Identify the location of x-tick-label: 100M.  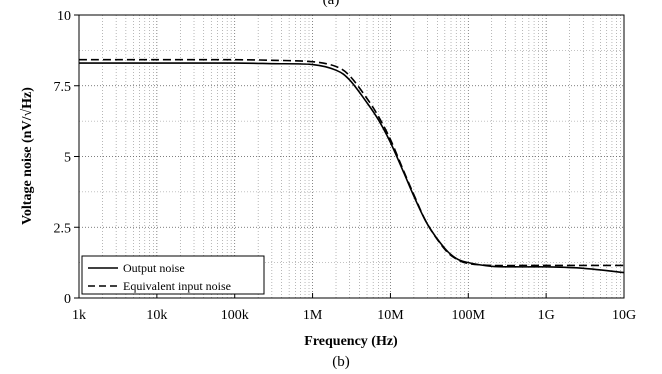
(469, 315).